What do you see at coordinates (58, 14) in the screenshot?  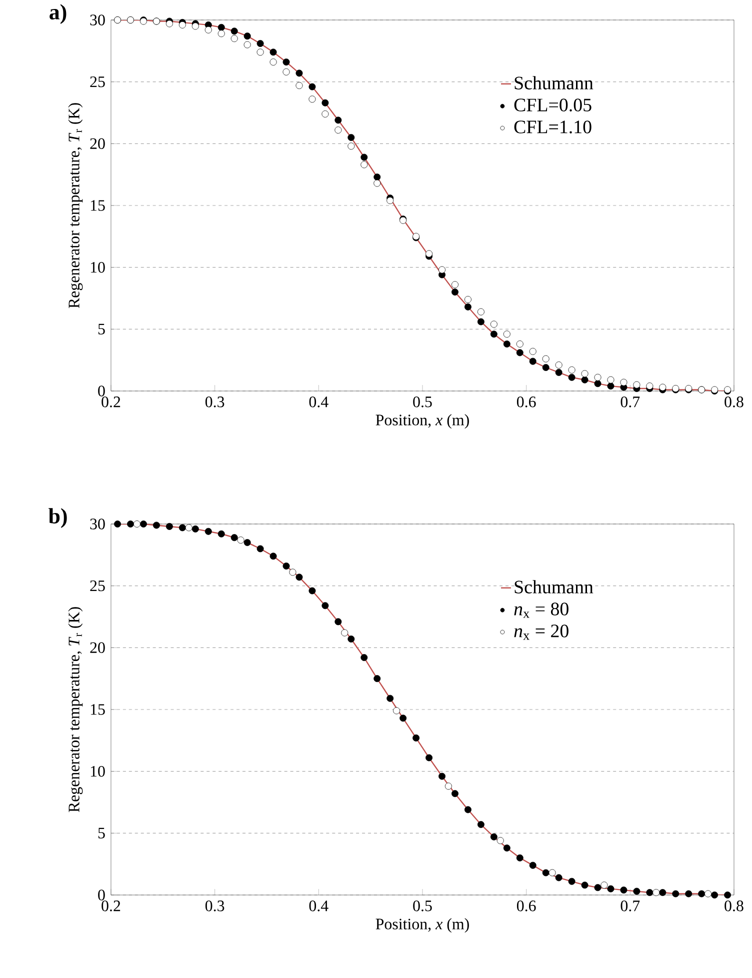 I see `chart-title: a)` at bounding box center [58, 14].